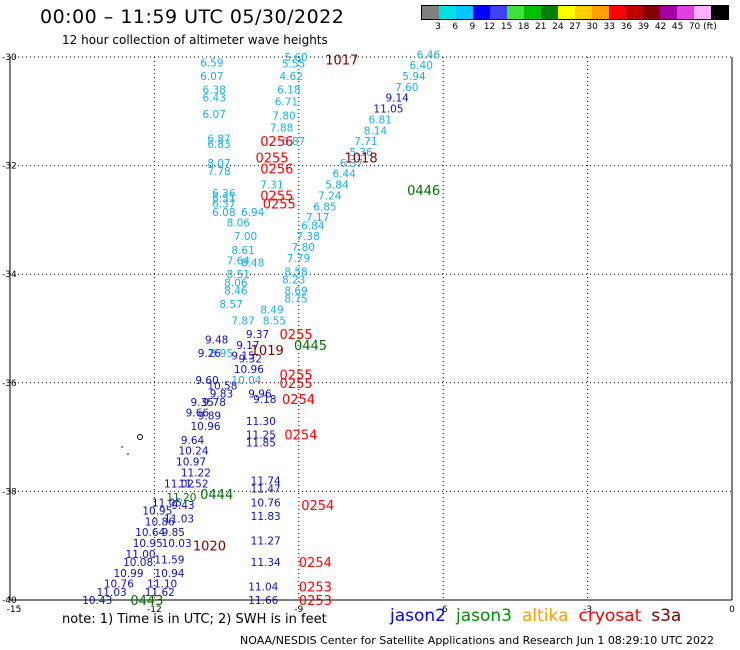 Image resolution: width=740 pixels, height=650 pixels. I want to click on wave-height-value: 10.03, so click(177, 544).